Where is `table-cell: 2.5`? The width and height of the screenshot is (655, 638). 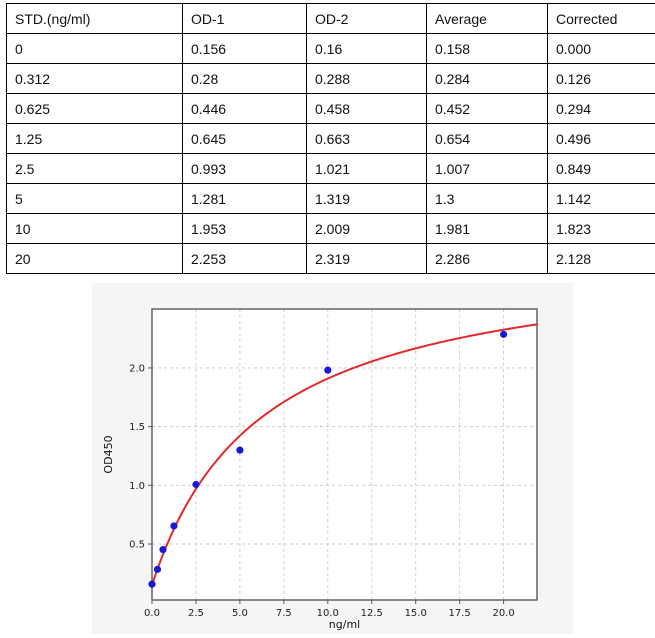
table-cell: 2.5 is located at coordinates (94, 168).